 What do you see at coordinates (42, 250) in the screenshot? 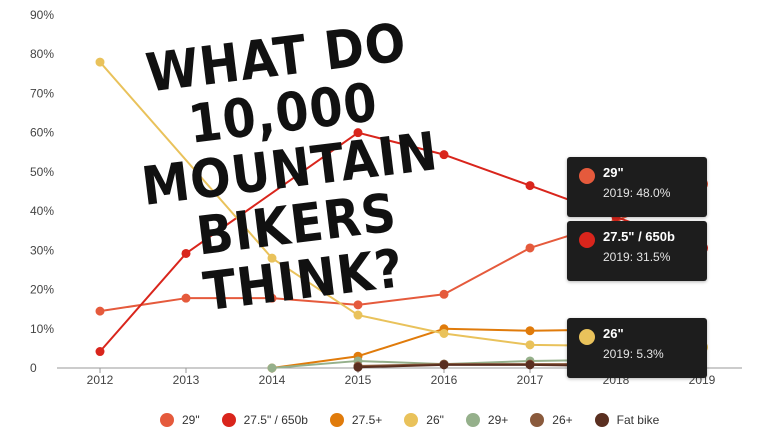
I see `y-tick-label: 30%` at bounding box center [42, 250].